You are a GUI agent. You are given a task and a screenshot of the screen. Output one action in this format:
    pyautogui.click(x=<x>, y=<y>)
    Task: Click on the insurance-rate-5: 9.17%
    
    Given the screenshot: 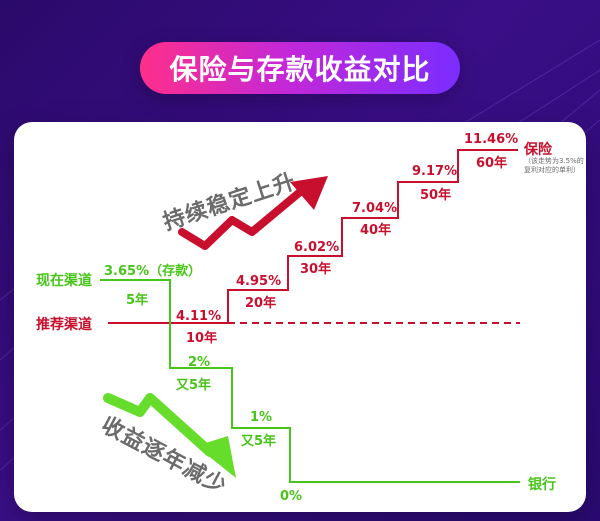 What is the action you would take?
    pyautogui.click(x=435, y=171)
    